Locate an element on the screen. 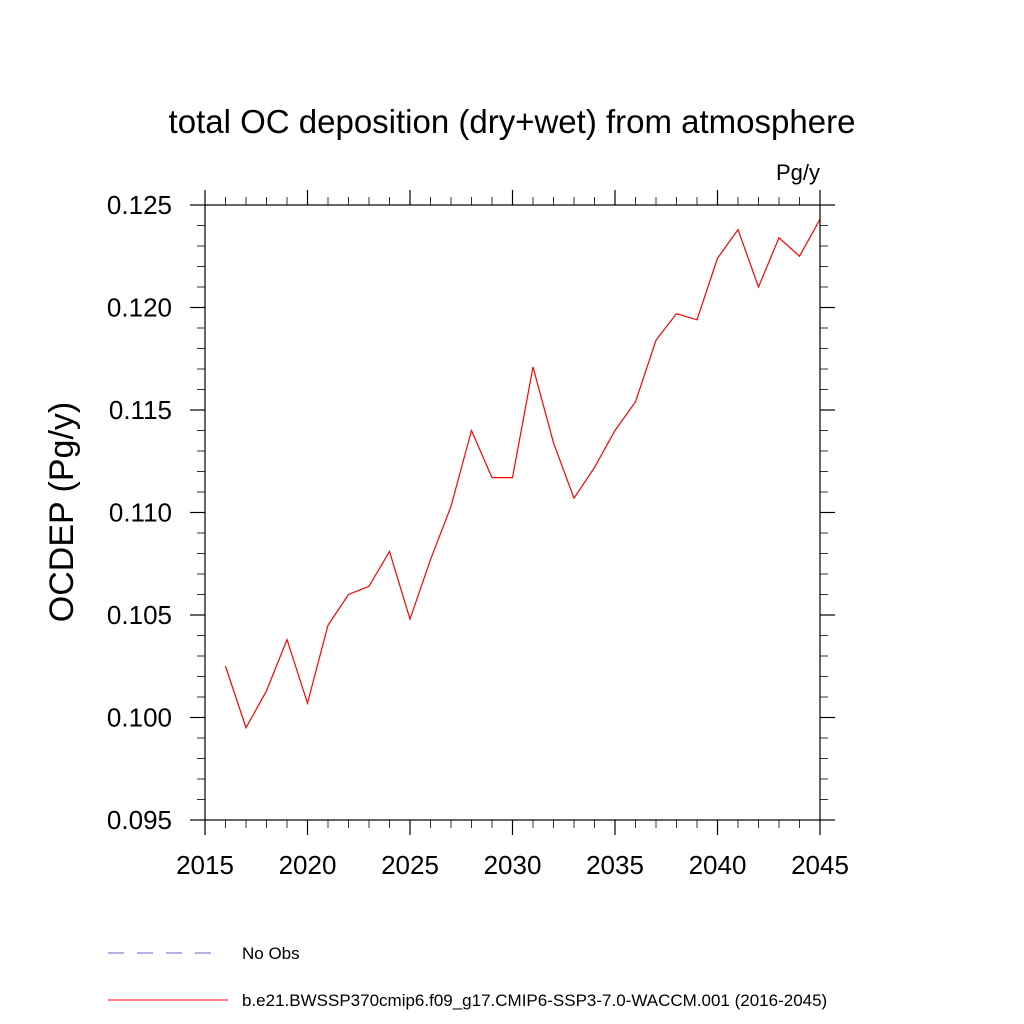 The image size is (1024, 1024). x-tick-labels: 2015 2020 2025 2030 2035 2040 2045 is located at coordinates (512, 865).